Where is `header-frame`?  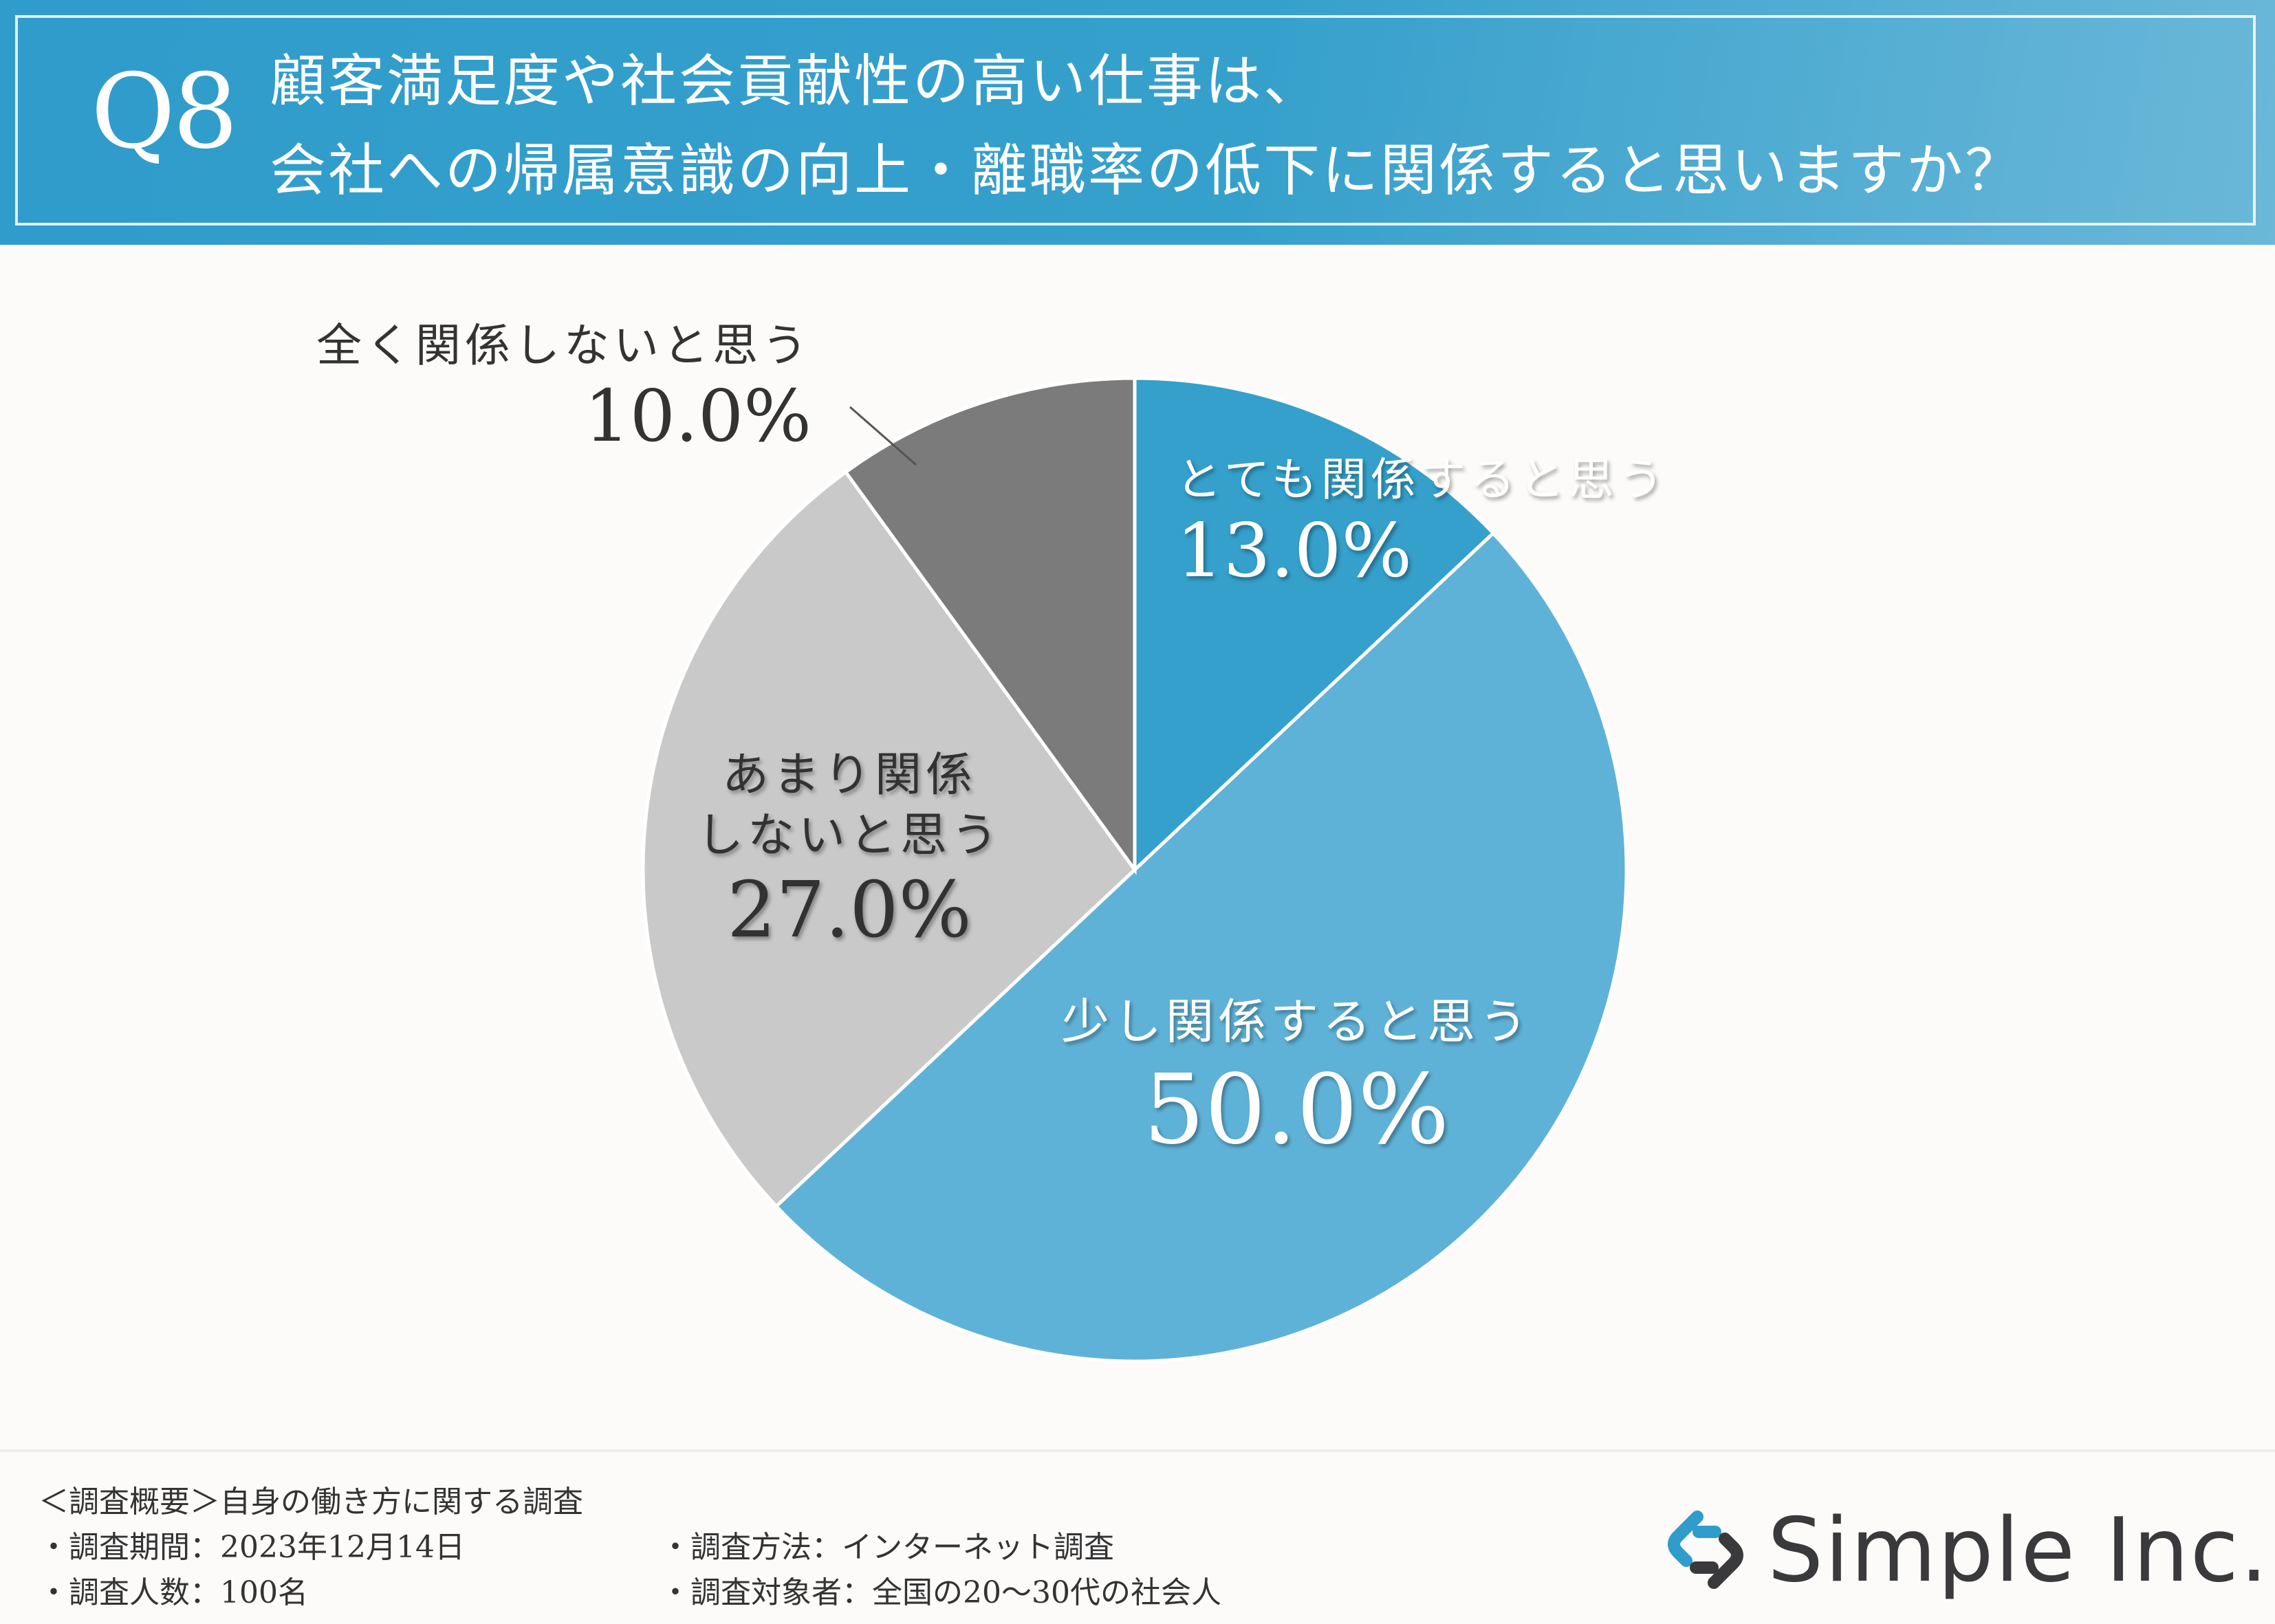 header-frame is located at coordinates (1135, 120).